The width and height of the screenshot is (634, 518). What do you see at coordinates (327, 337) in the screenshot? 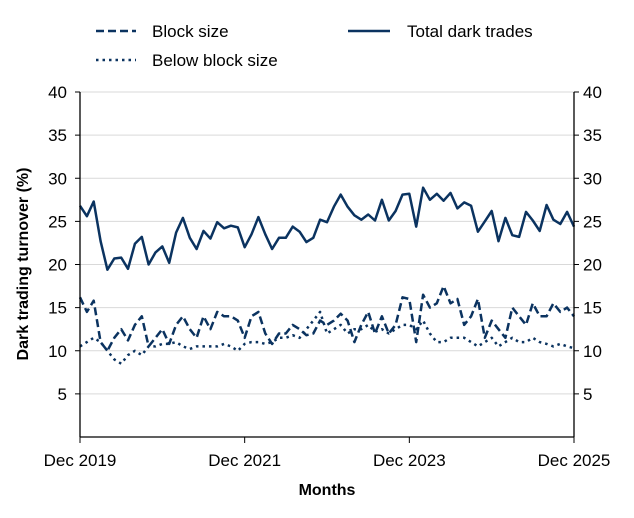
I see `series-line-below-block-size` at bounding box center [327, 337].